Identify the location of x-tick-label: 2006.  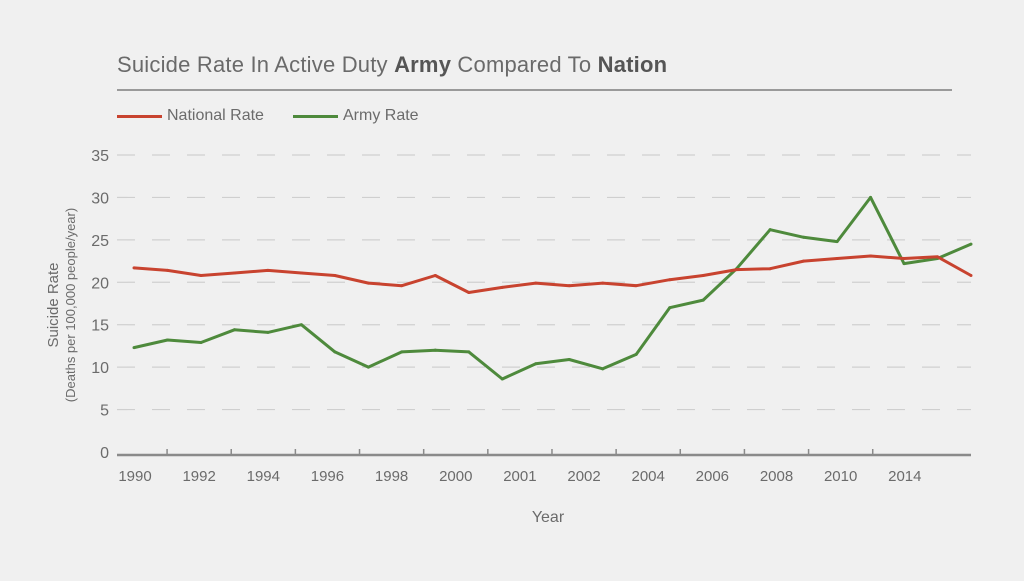
(712, 476).